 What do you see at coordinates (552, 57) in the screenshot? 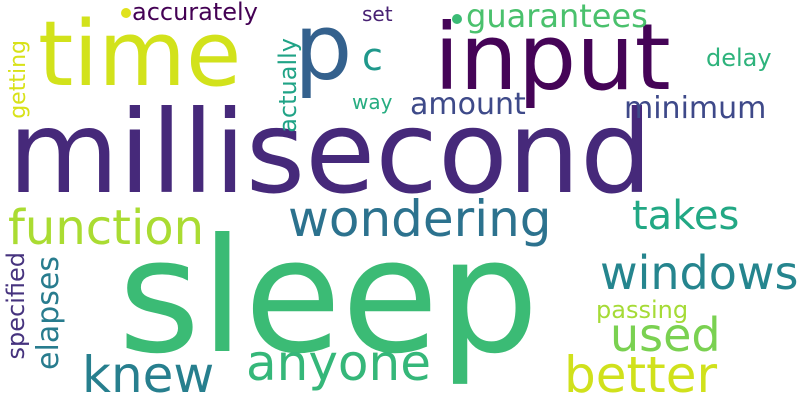
I see `word-input: input` at bounding box center [552, 57].